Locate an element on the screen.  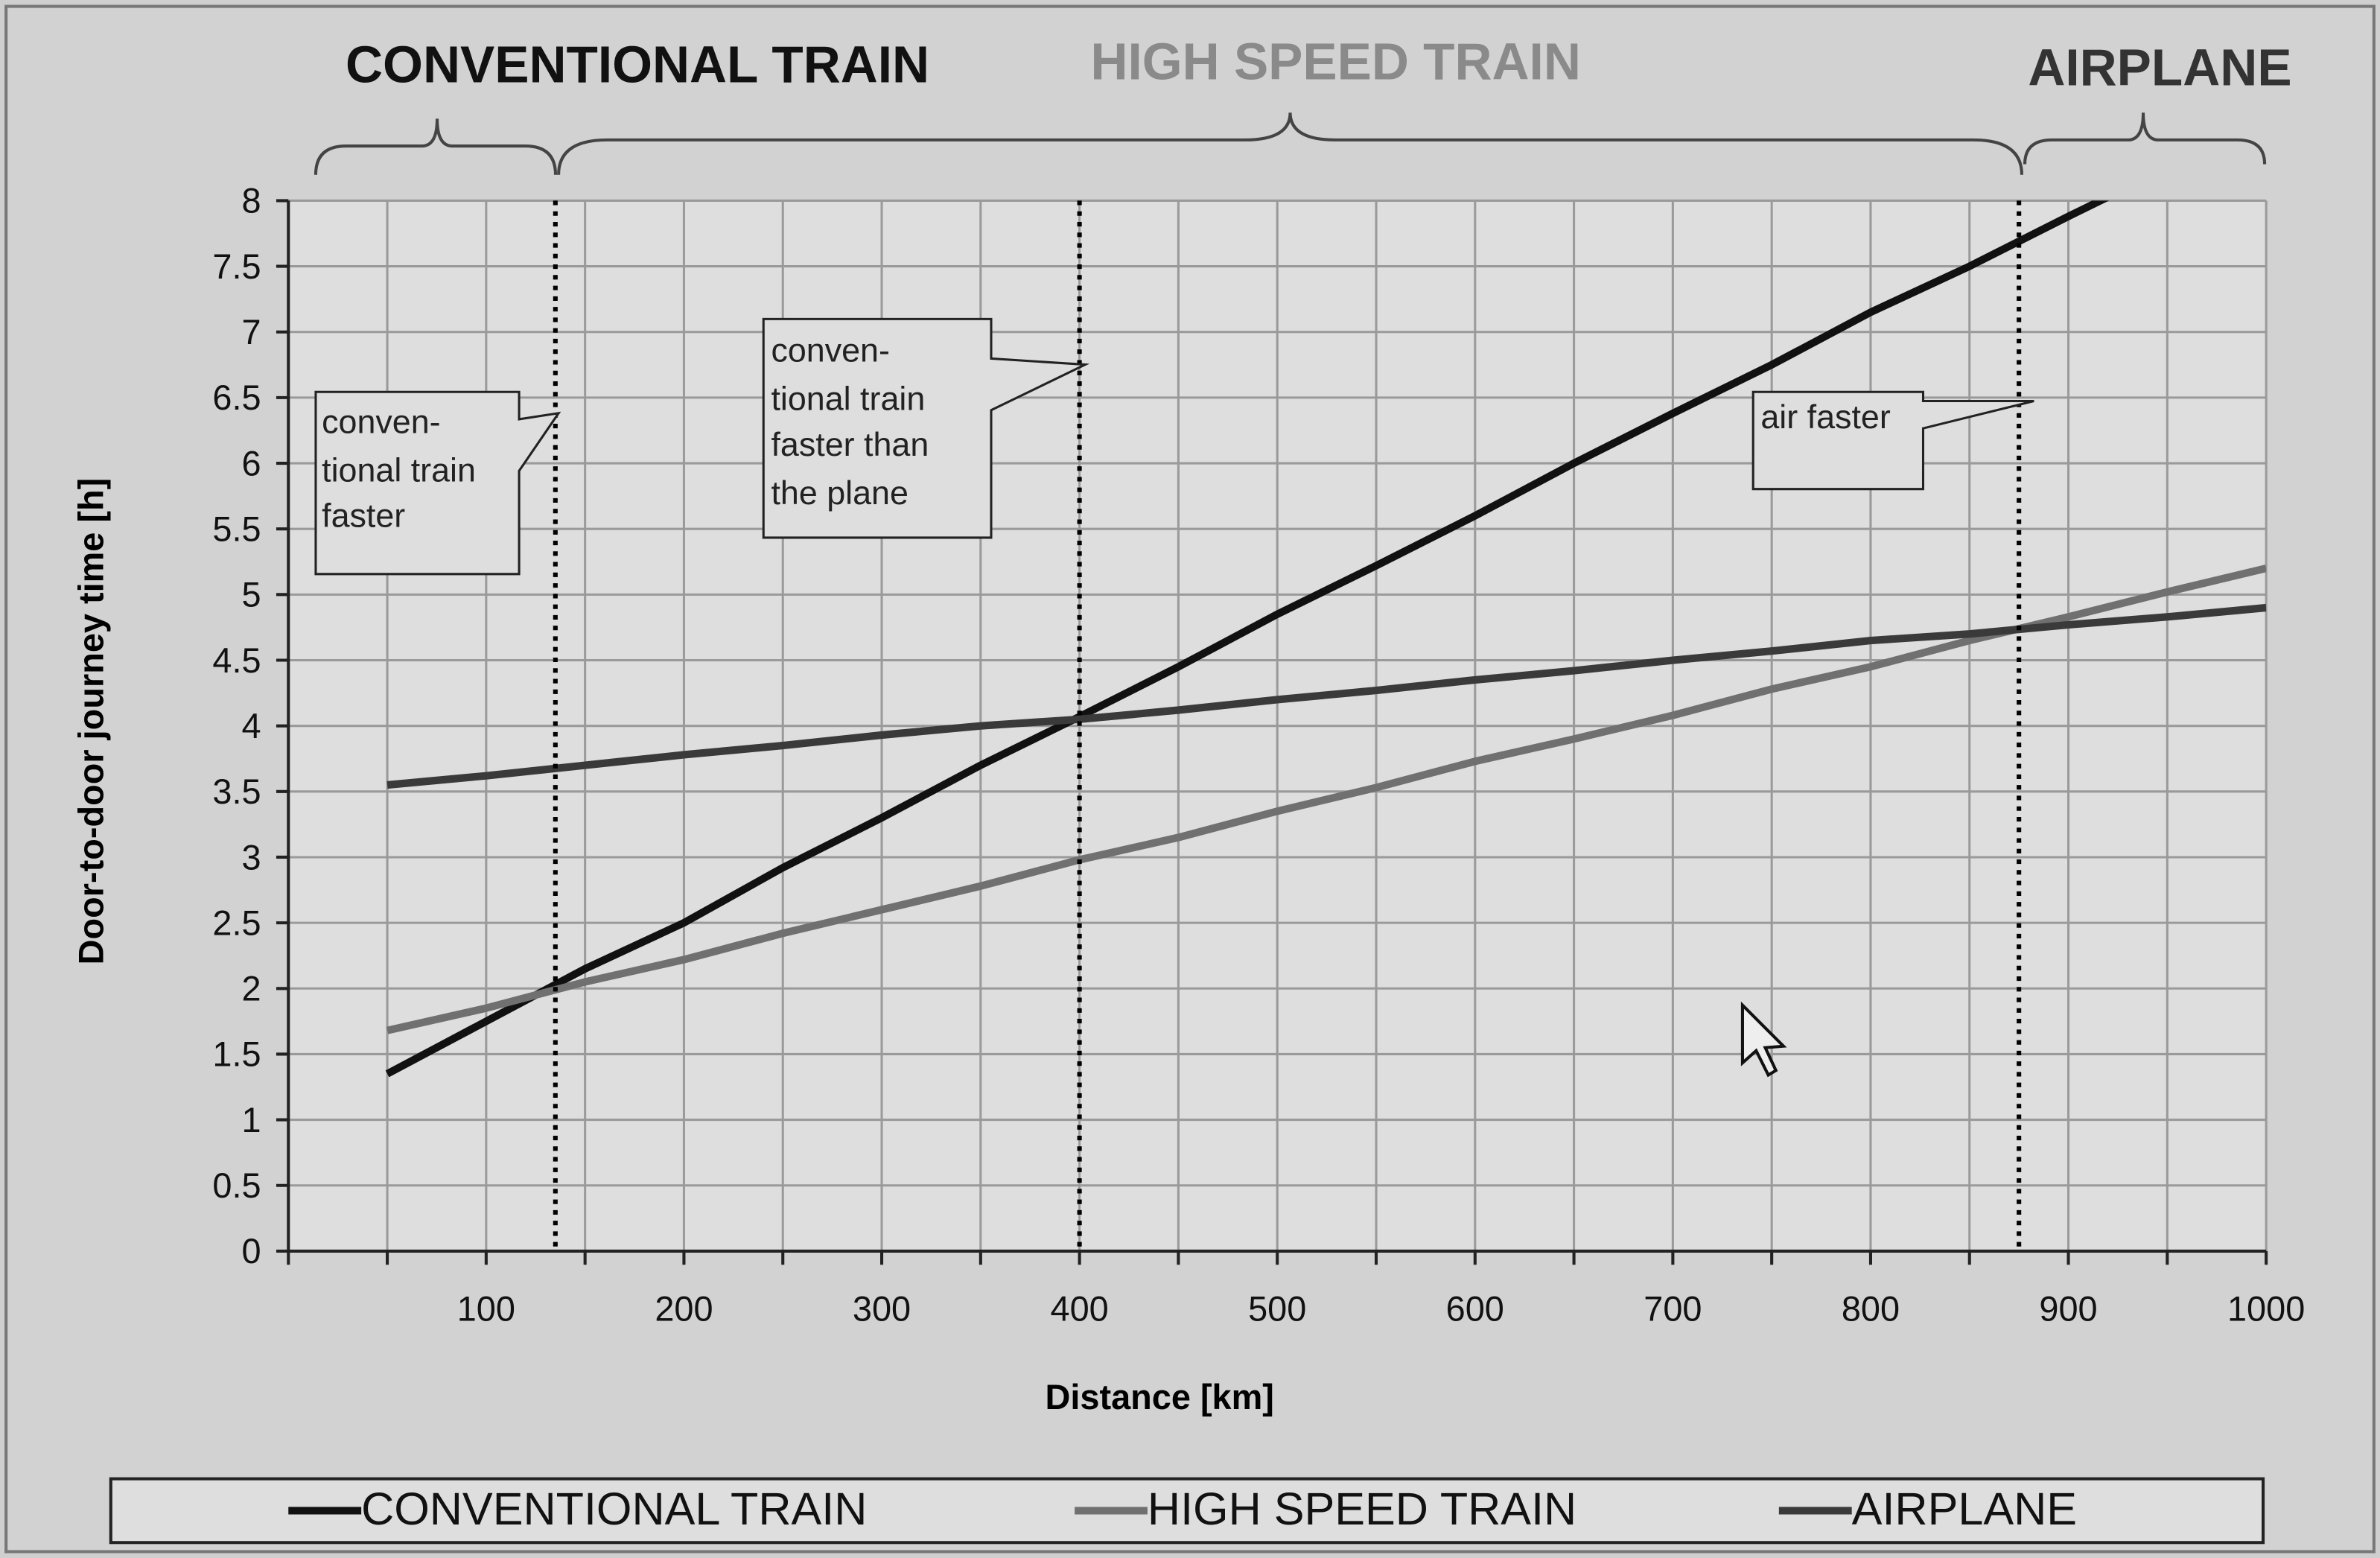
y-tick-label: 4 is located at coordinates (251, 726).